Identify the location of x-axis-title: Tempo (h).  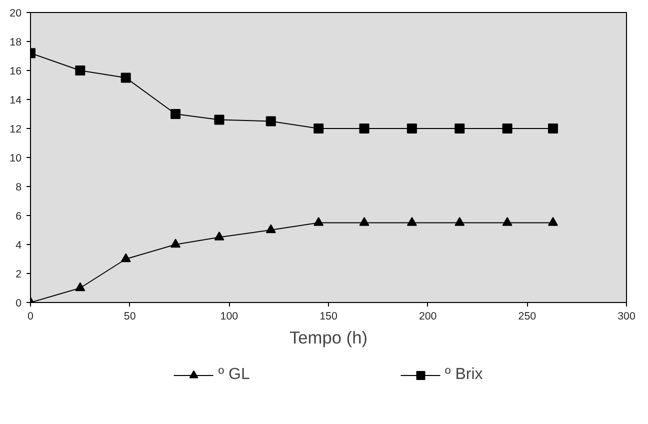
(329, 338).